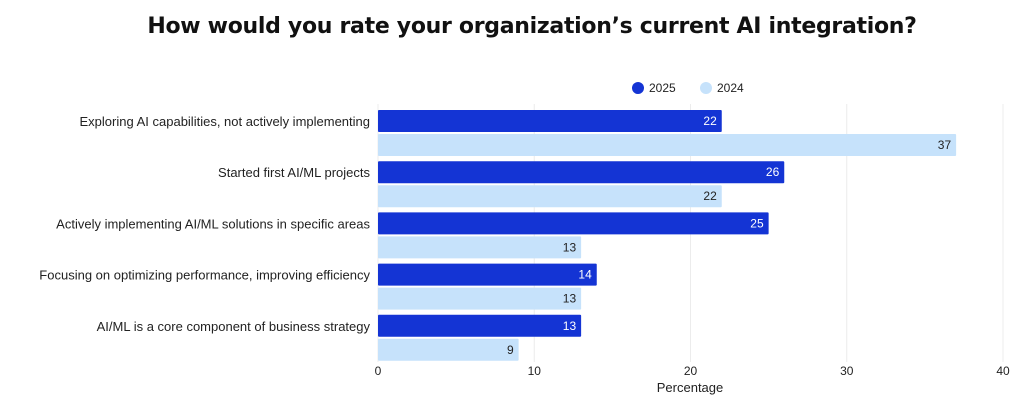 This screenshot has width=1024, height=413. Describe the element at coordinates (1003, 371) in the screenshot. I see `x-tick-label-40: 40` at that location.